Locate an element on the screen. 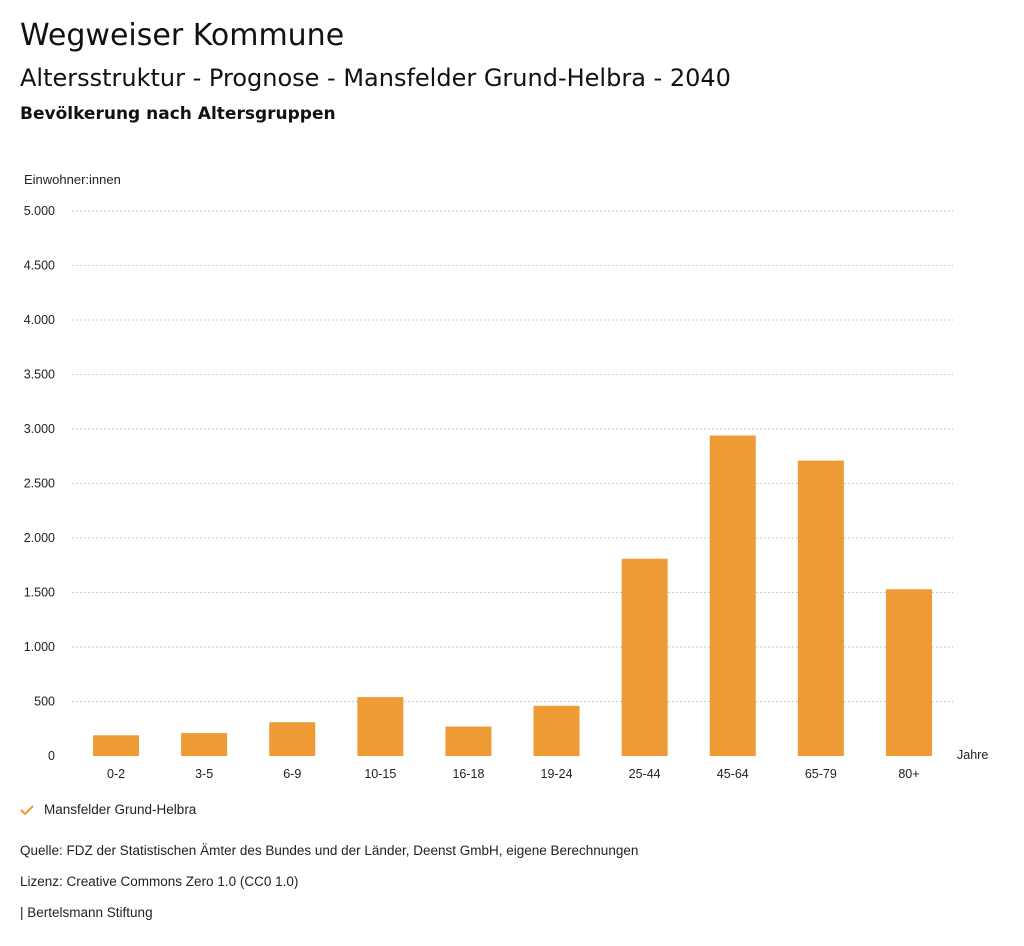 The image size is (1024, 946). x-tick-label: 80+ is located at coordinates (908, 774).